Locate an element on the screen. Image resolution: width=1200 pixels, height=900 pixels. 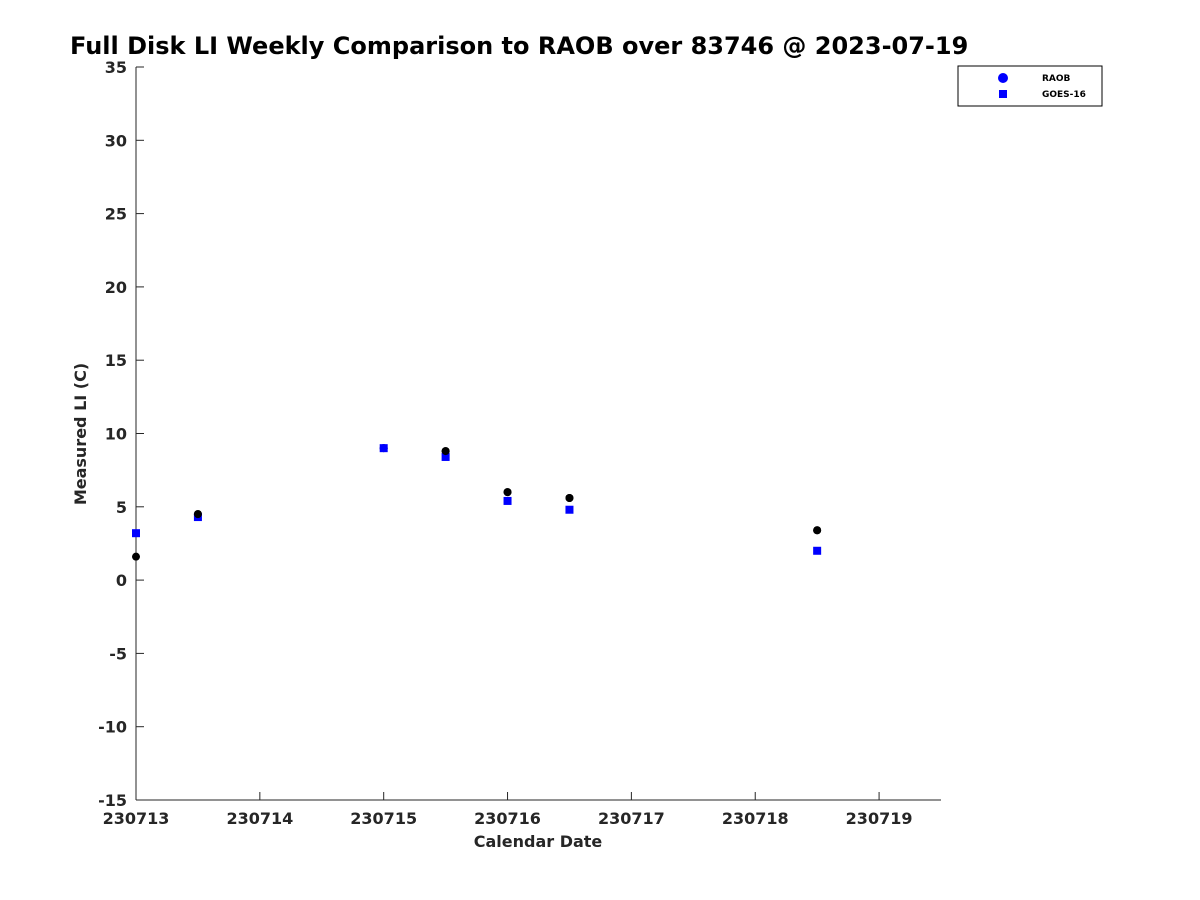
x-axis-label: Calendar Date is located at coordinates (538, 841).